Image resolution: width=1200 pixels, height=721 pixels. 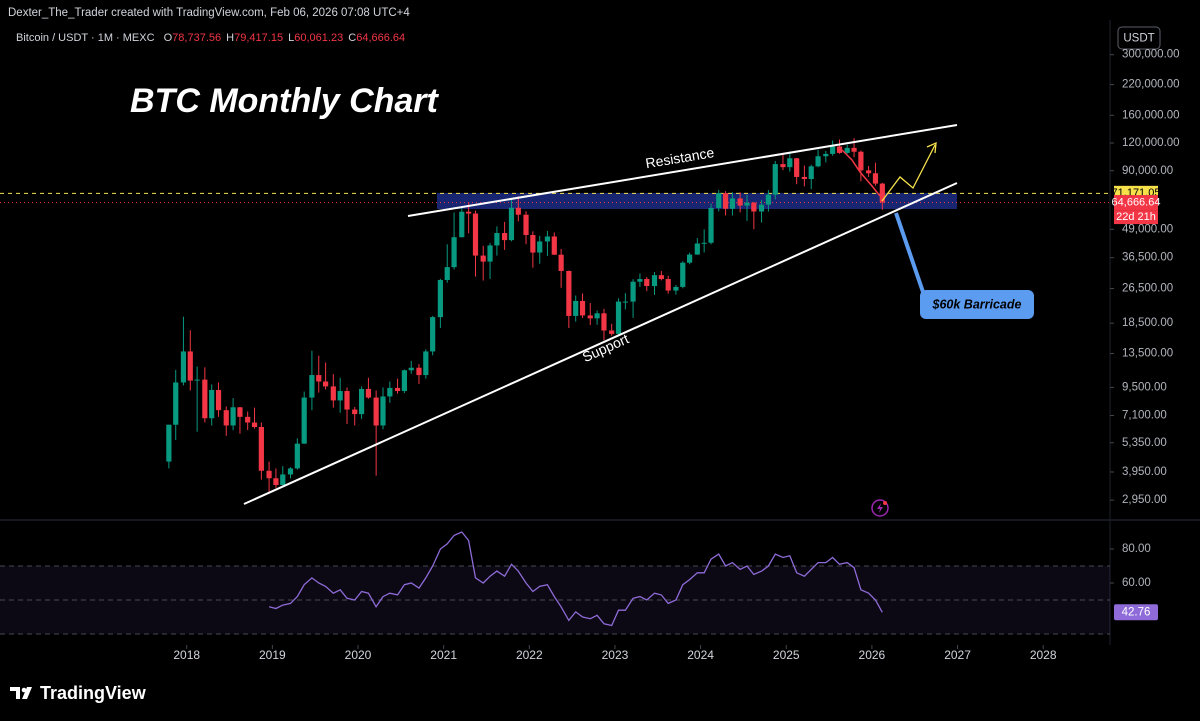 I want to click on x-tick-label: 2019, so click(x=272, y=655).